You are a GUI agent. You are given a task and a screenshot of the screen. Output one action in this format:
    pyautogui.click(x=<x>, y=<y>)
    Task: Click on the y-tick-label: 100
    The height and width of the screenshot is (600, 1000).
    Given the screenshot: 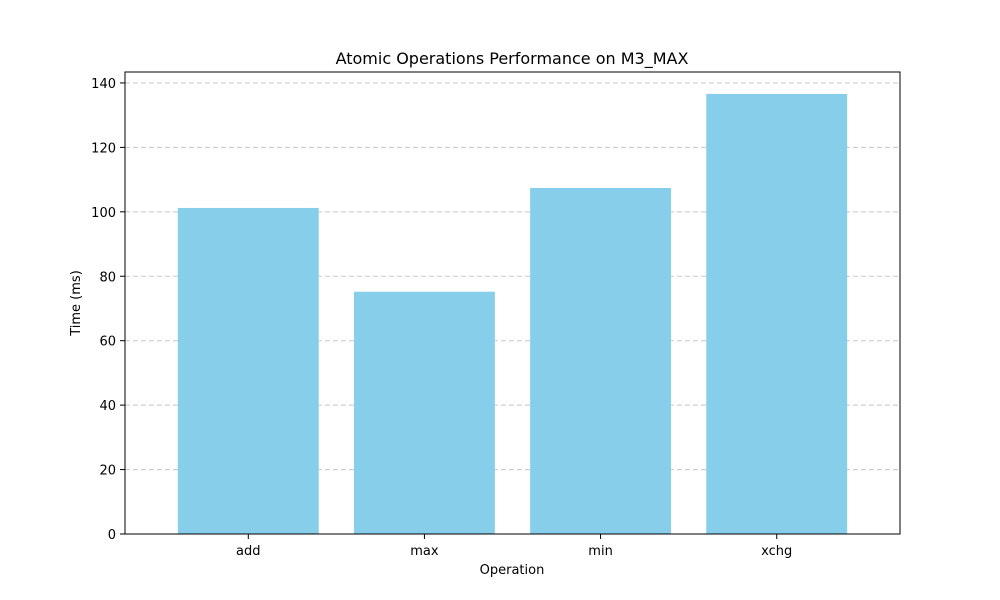 What is the action you would take?
    pyautogui.click(x=103, y=213)
    